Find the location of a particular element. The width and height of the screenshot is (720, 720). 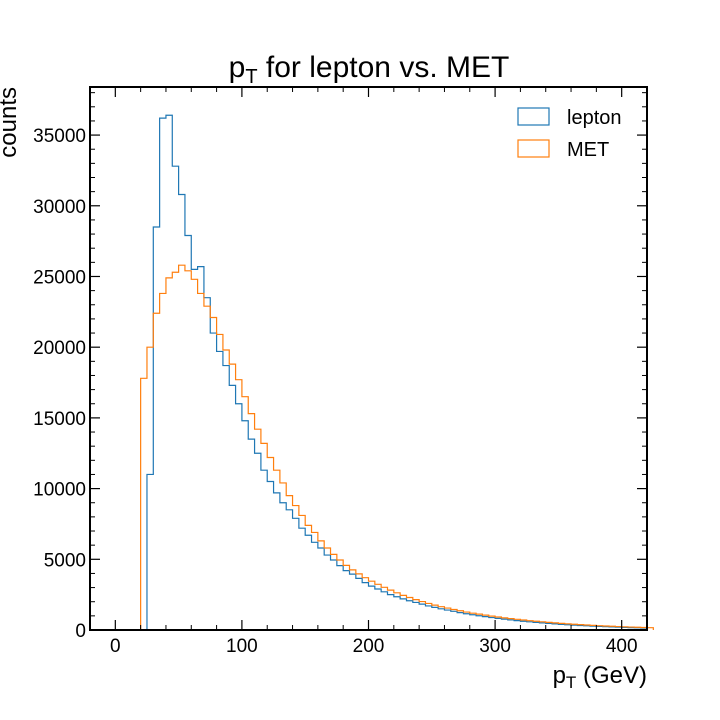

legend-swatch-met is located at coordinates (533, 148).